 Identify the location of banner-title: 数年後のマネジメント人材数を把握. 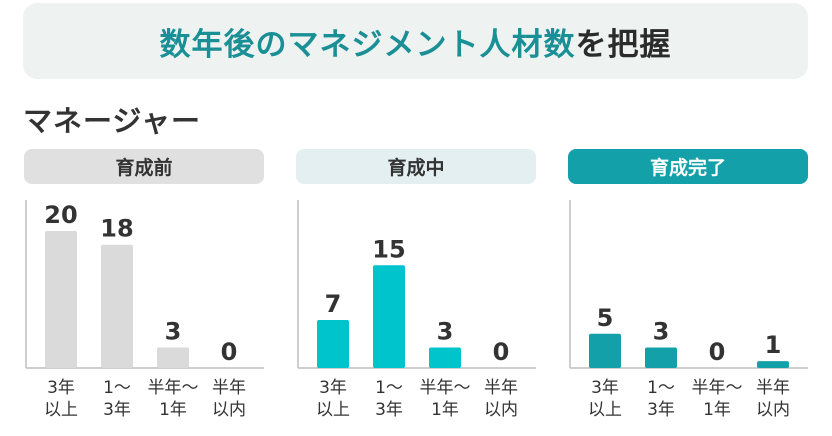
(416, 41).